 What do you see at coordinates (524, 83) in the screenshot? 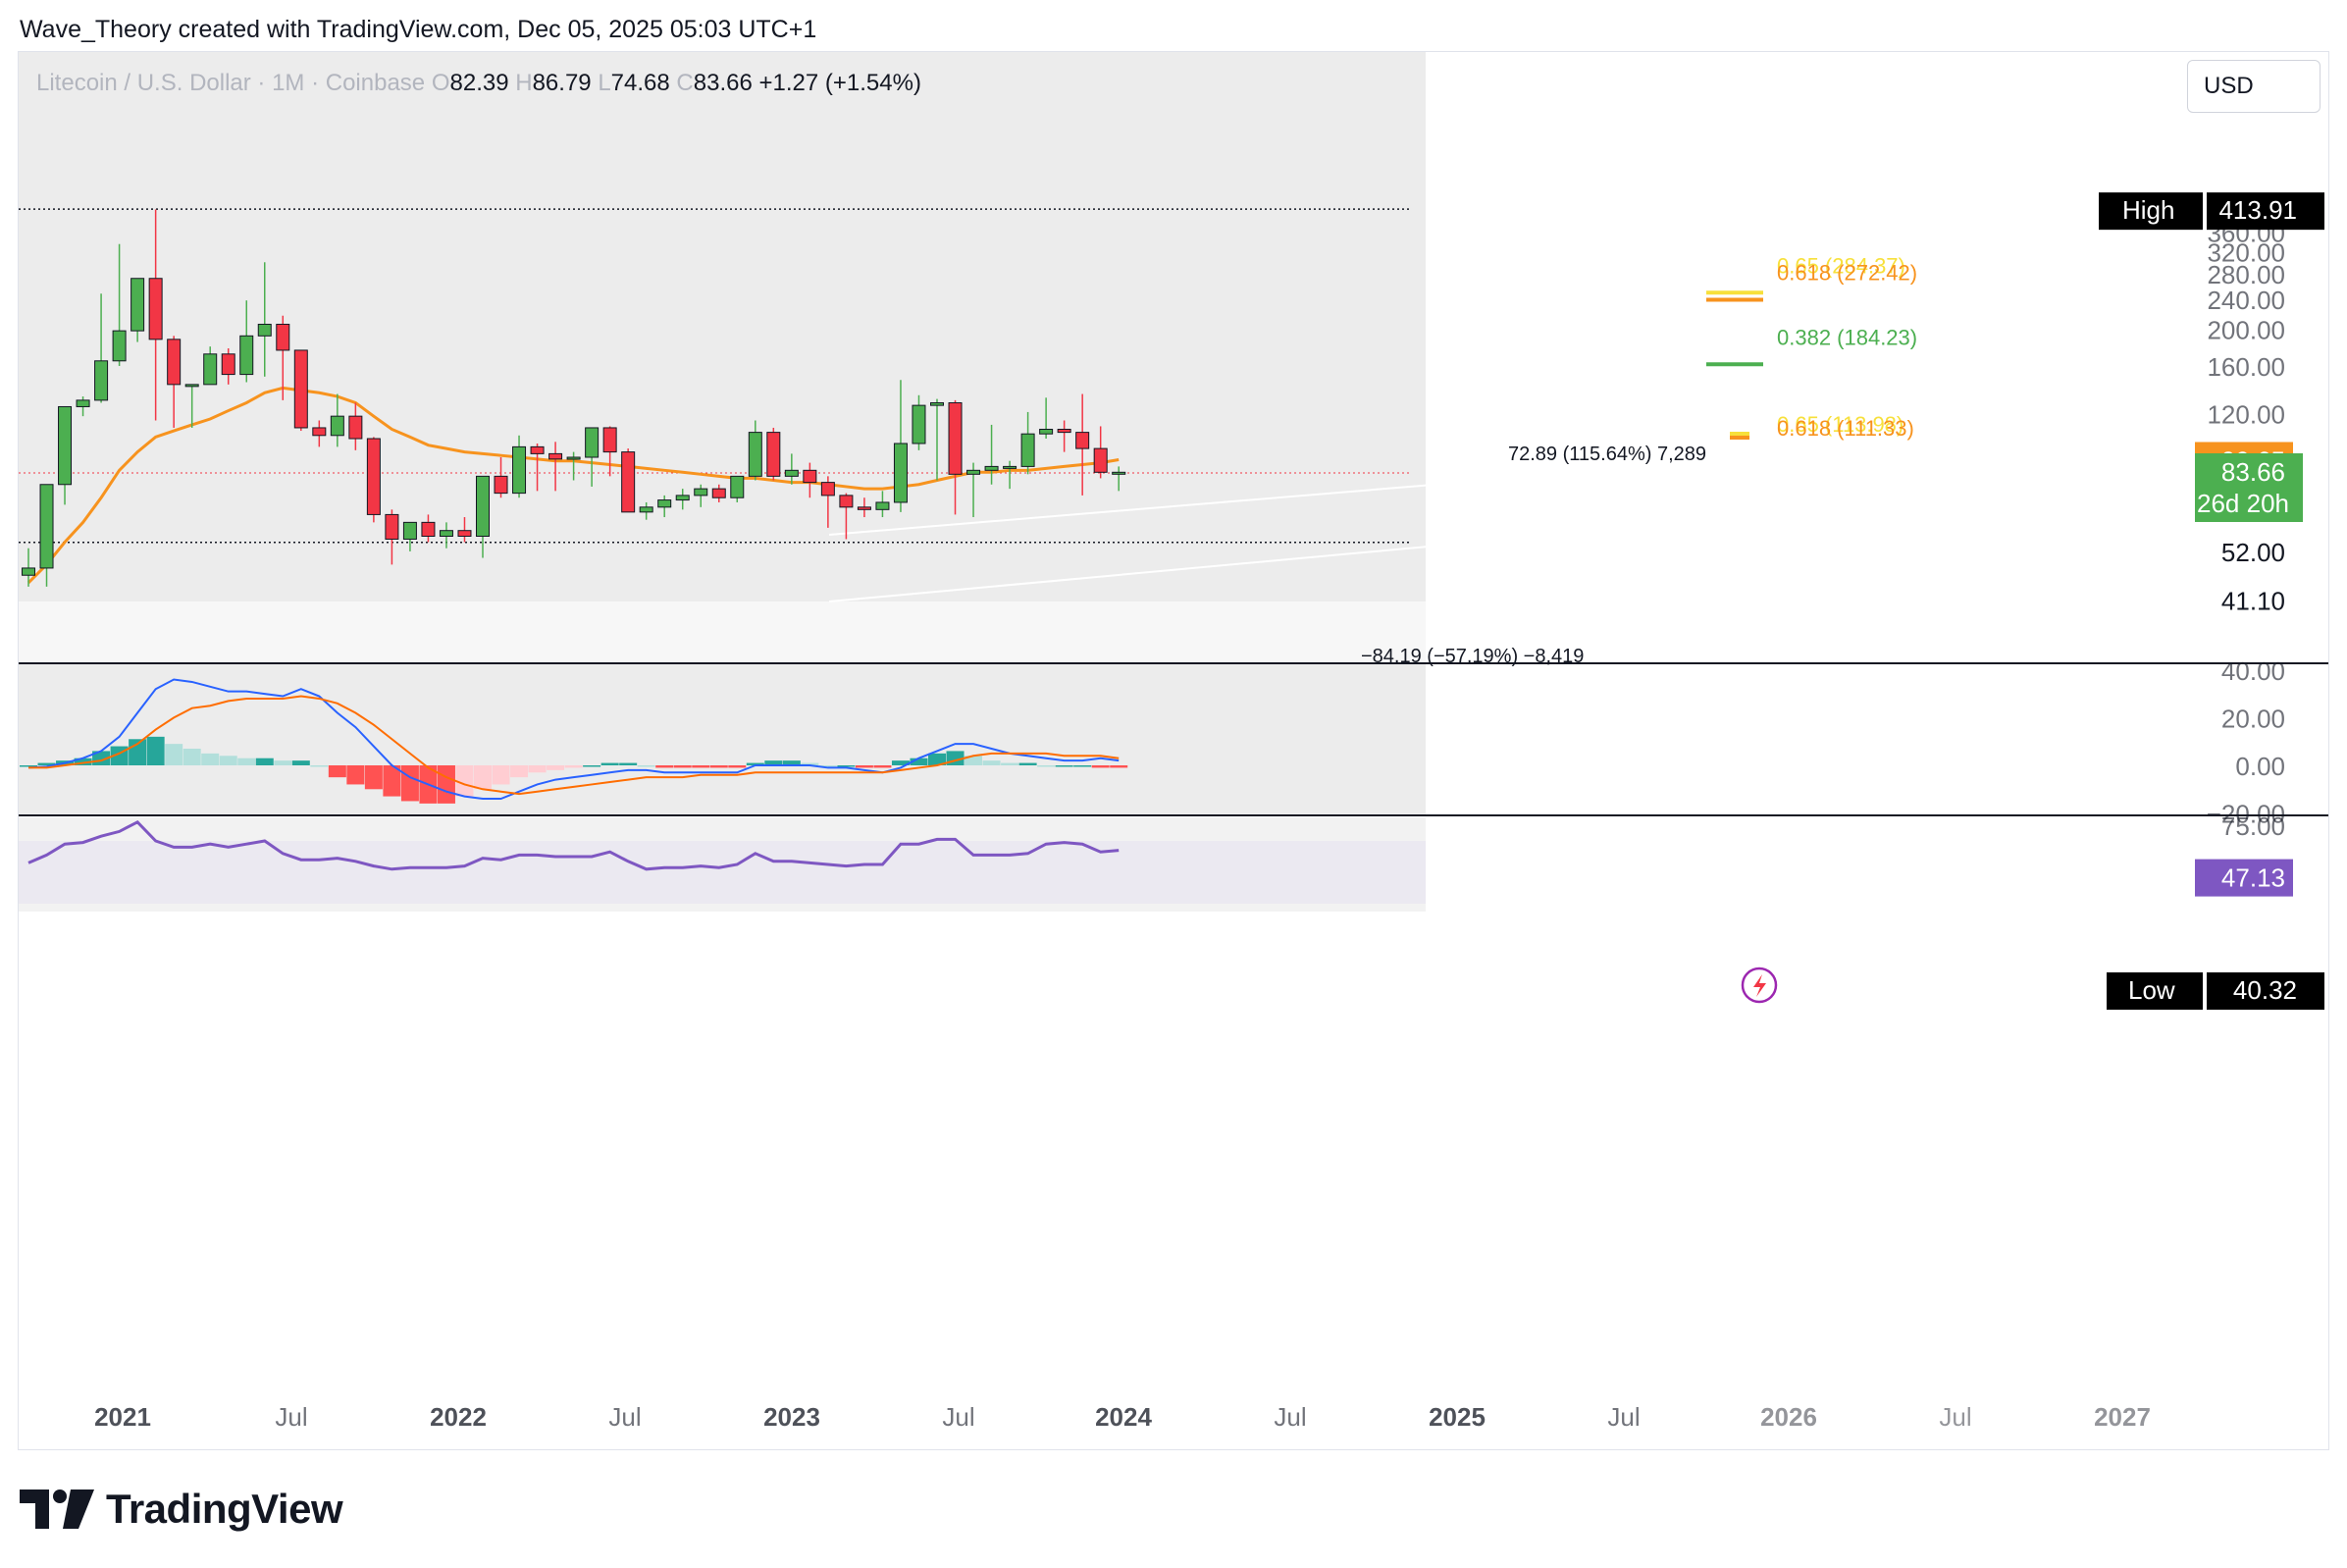
I see `high-label: H` at bounding box center [524, 83].